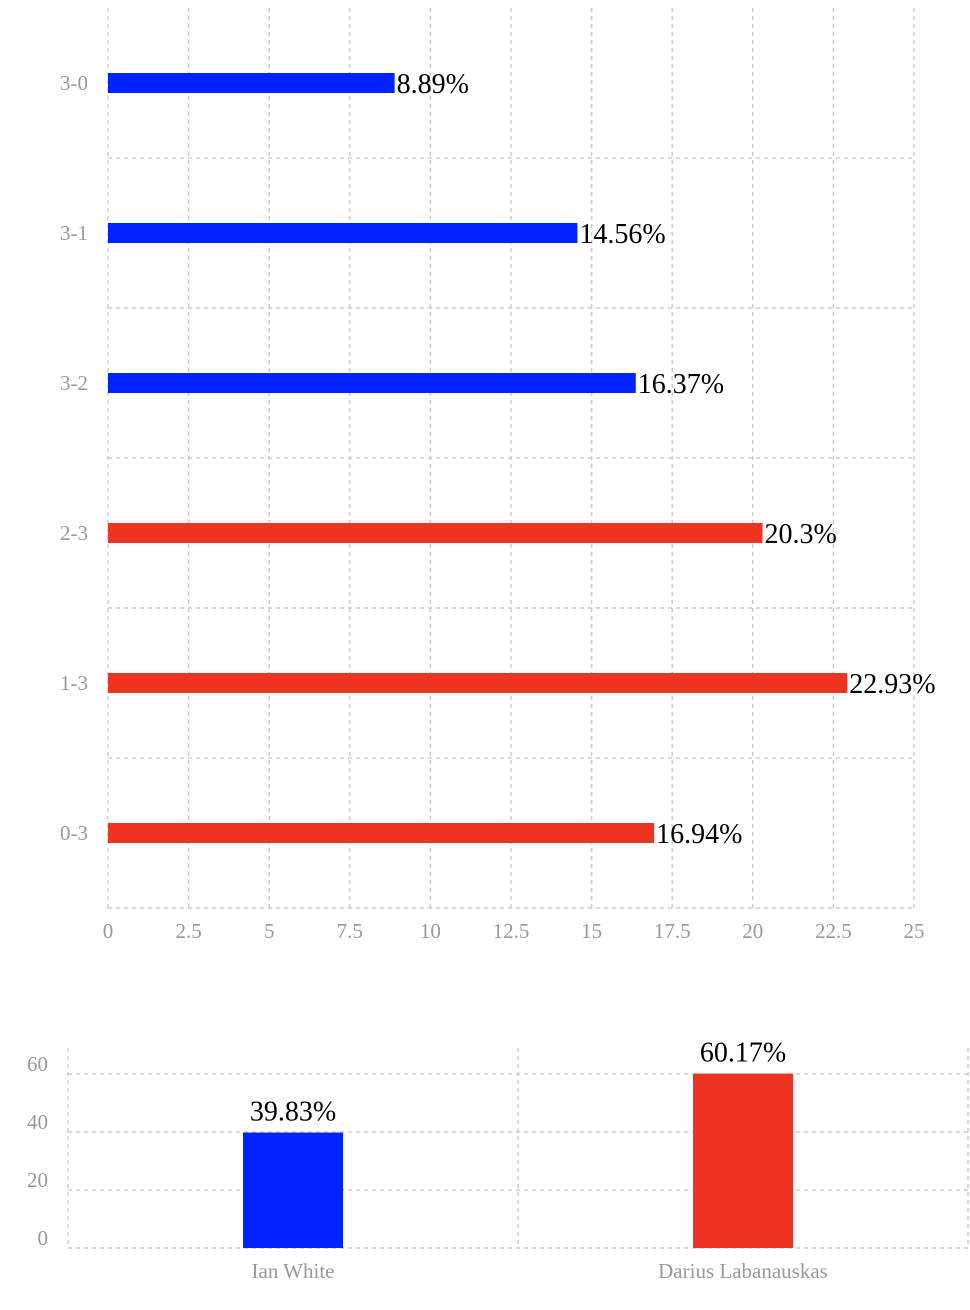 The height and width of the screenshot is (1310, 970). I want to click on chart2-data-labels: 39.83% 60.17%, so click(518, 1083).